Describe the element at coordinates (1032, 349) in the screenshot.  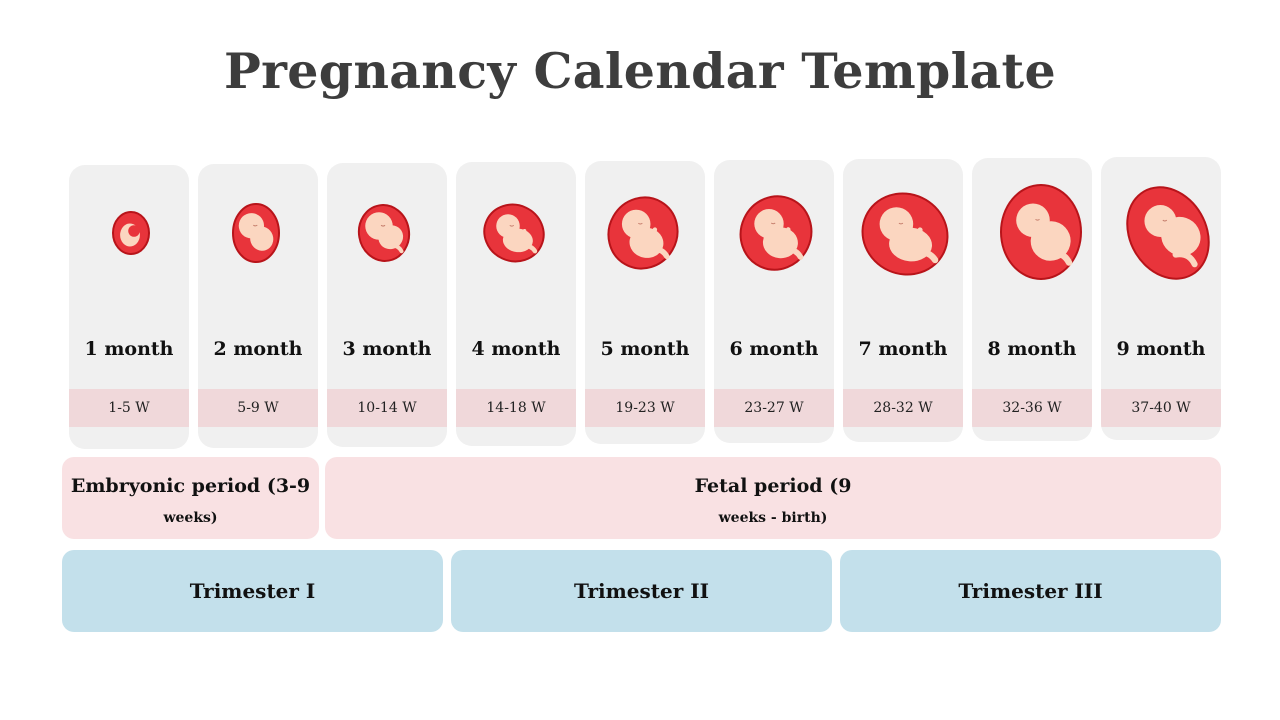
I see `month-label: 8 month` at that location.